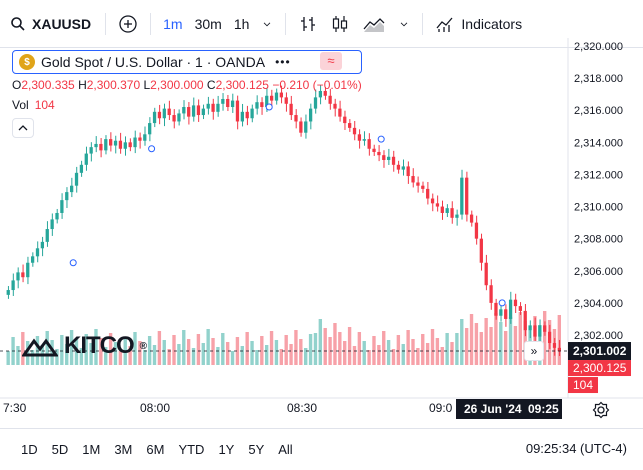 The width and height of the screenshot is (643, 470). I want to click on open-value: 2,300.335, so click(48, 85).